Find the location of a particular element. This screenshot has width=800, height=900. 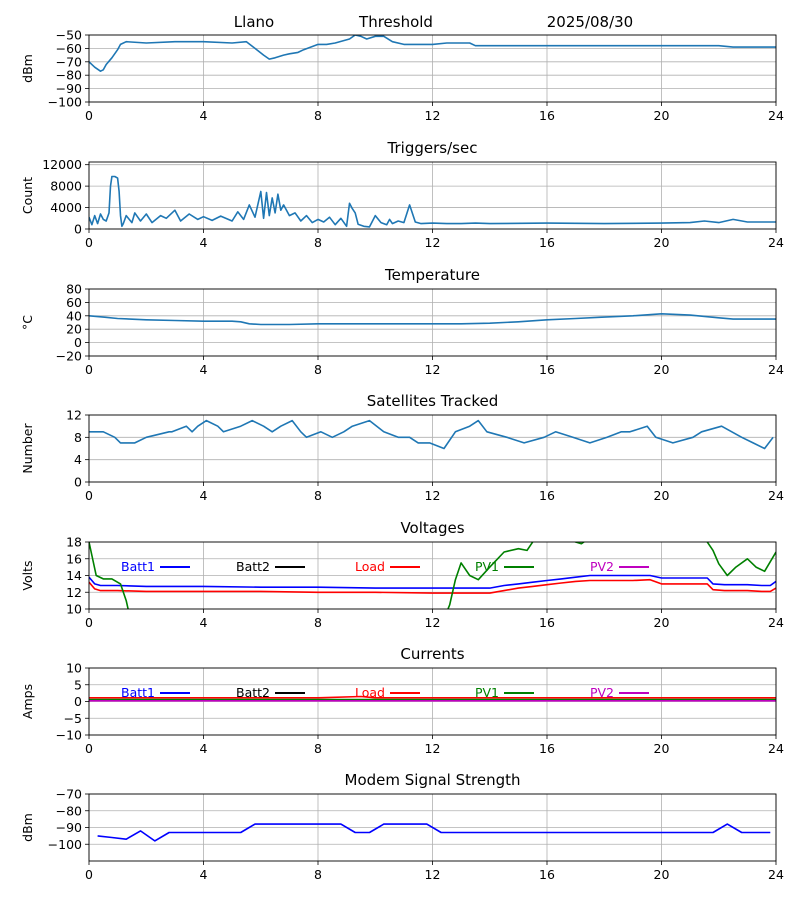

y-tick-label: −20 is located at coordinates (69, 356).